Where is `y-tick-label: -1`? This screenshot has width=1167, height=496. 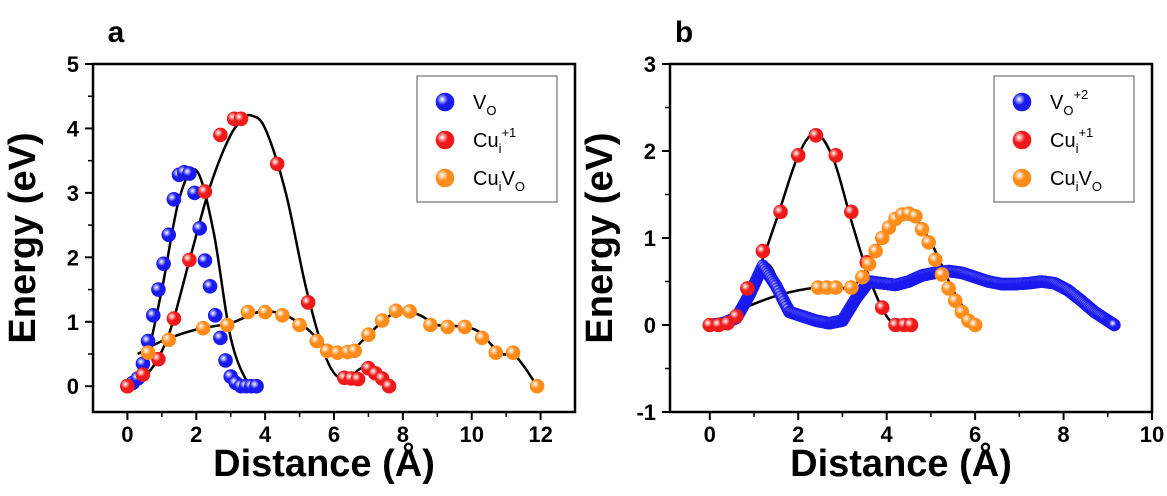 y-tick-label: -1 is located at coordinates (646, 412).